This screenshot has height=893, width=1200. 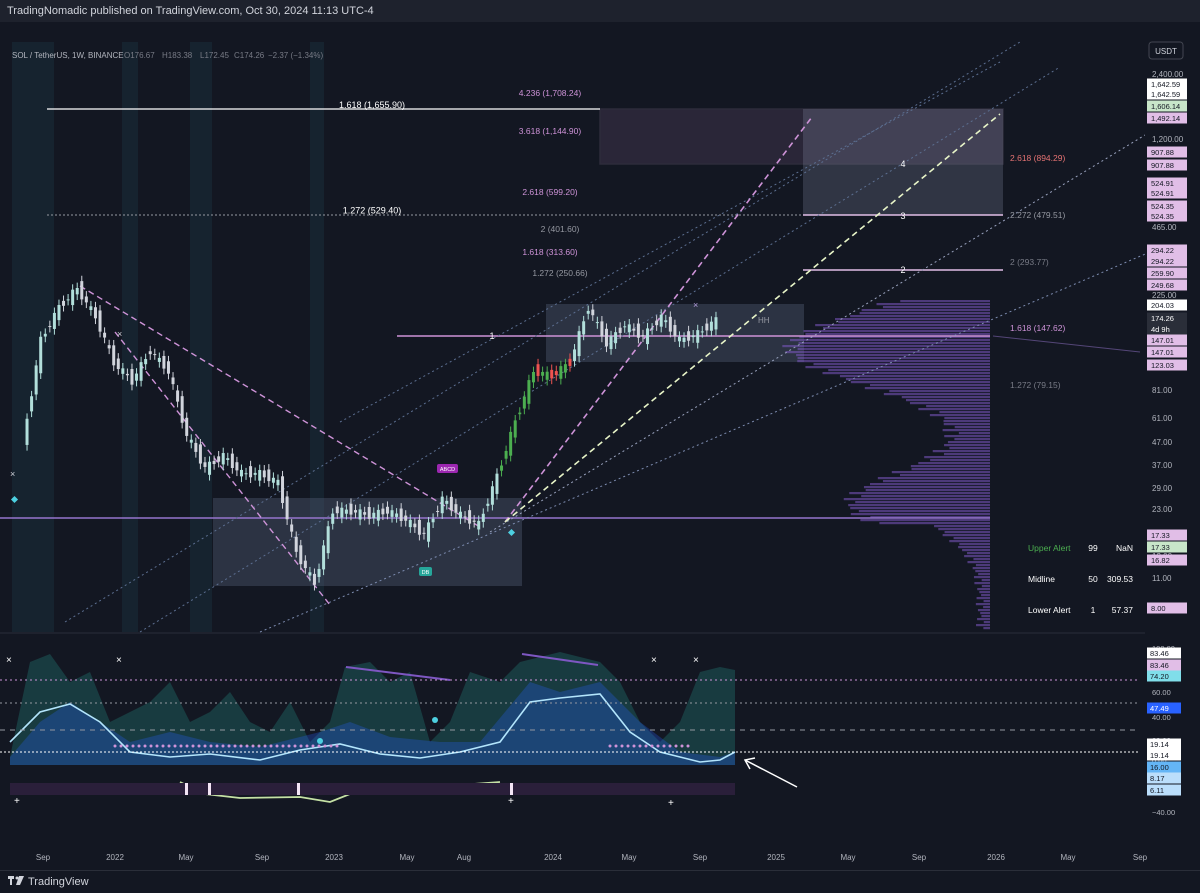 What do you see at coordinates (658, 319) in the screenshot?
I see `projection-line-purple` at bounding box center [658, 319].